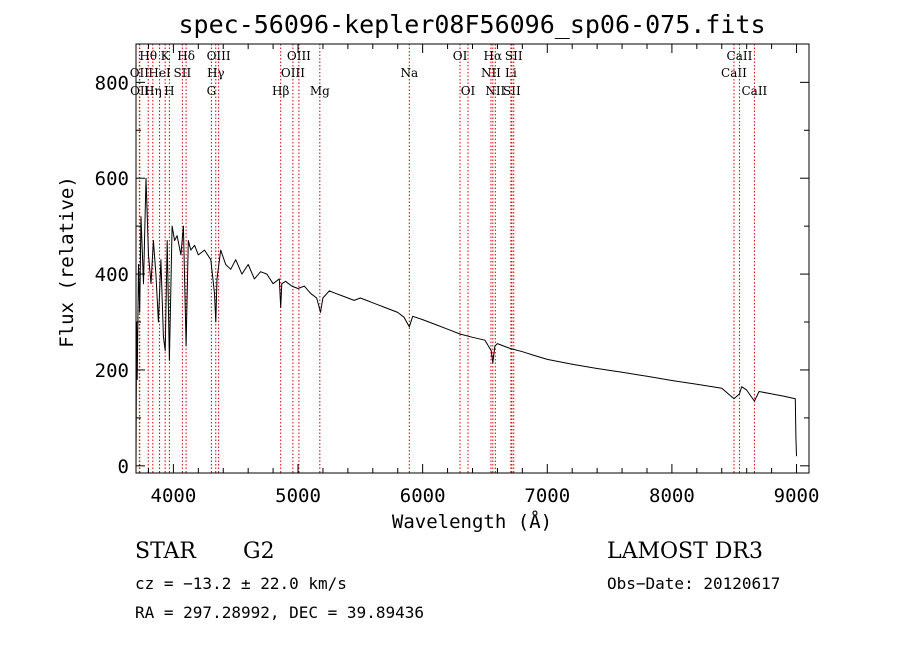 The image size is (900, 649). I want to click on y-tick-label-3: 600, so click(112, 179).